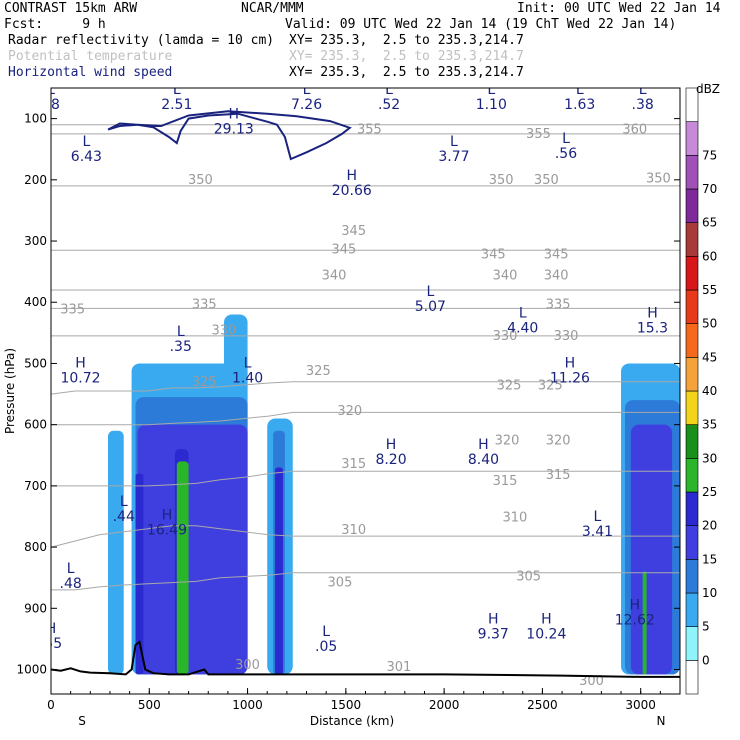 This screenshot has width=740, height=740. What do you see at coordinates (709, 155) in the screenshot?
I see `colorbar-label: 75` at bounding box center [709, 155].